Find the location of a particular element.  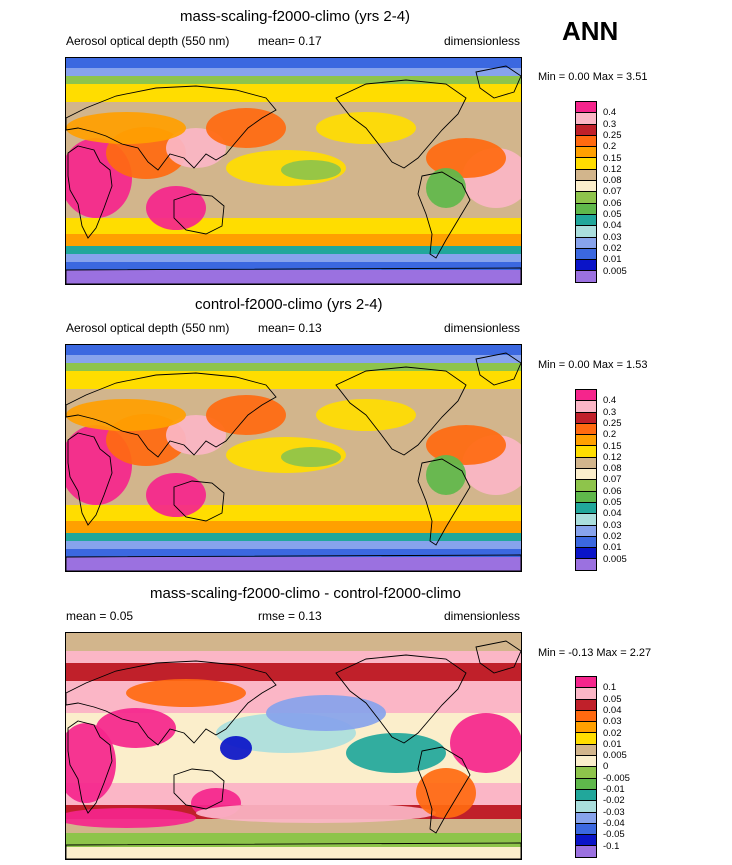

colorbar-tick-label: 0.1 is located at coordinates (610, 688).